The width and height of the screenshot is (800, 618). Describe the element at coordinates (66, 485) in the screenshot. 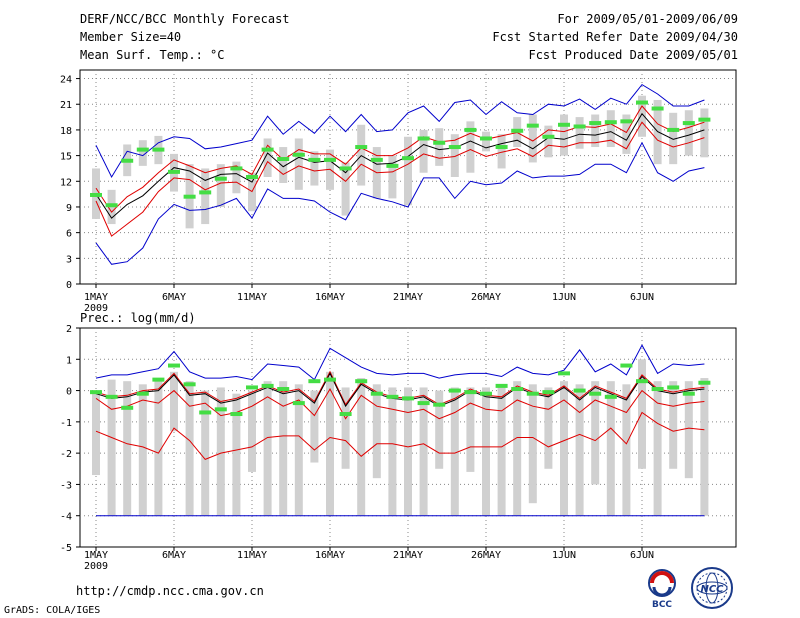

I see `y-tick-label: -3` at that location.